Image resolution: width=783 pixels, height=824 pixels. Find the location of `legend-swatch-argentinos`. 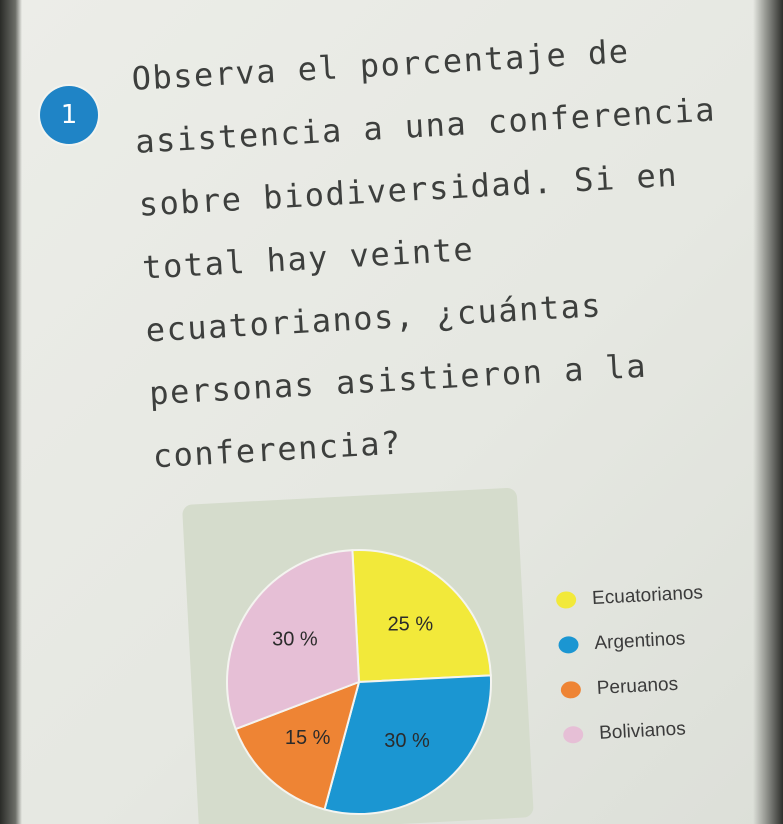

legend-swatch-argentinos is located at coordinates (568, 644).